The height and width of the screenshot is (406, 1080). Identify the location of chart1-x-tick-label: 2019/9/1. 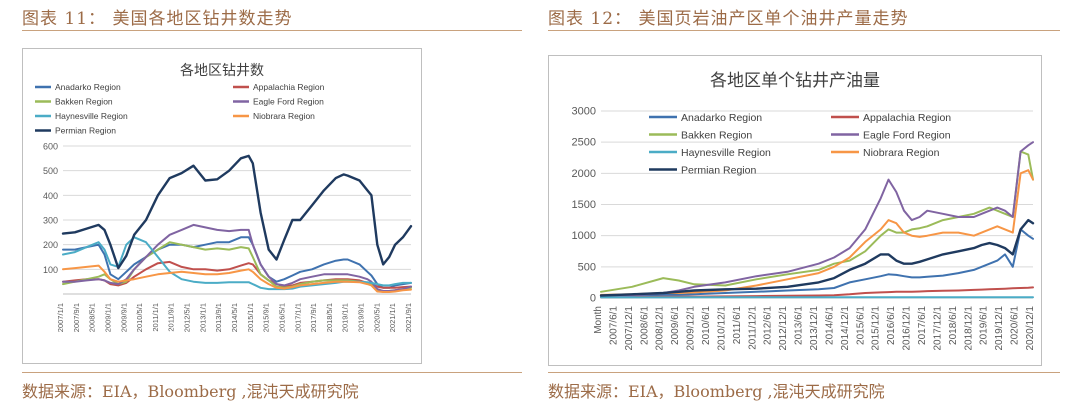
(361, 317).